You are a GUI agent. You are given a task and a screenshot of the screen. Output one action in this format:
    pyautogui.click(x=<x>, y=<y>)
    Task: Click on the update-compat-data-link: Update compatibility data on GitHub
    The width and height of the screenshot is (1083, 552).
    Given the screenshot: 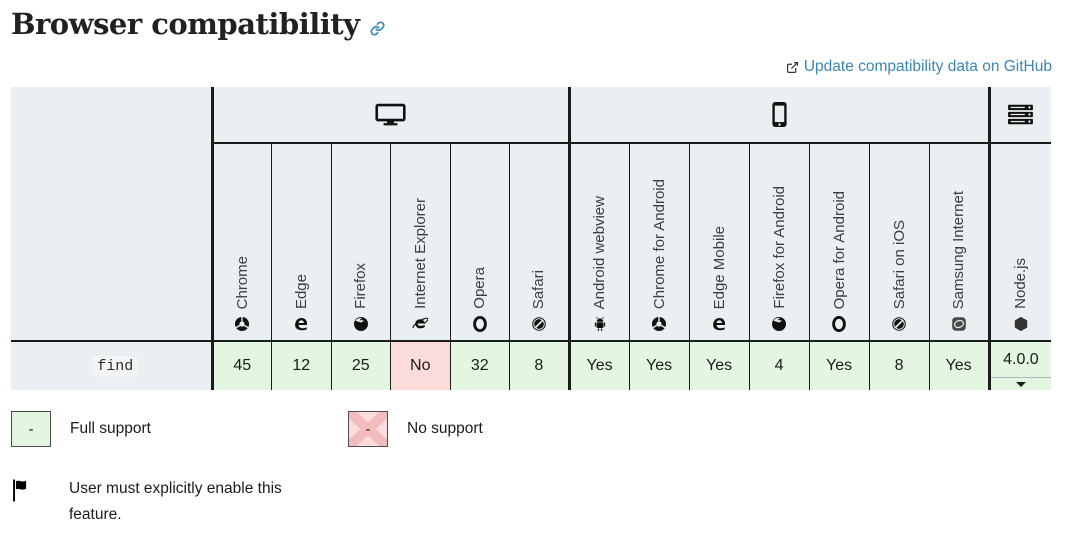 What is the action you would take?
    pyautogui.click(x=919, y=67)
    